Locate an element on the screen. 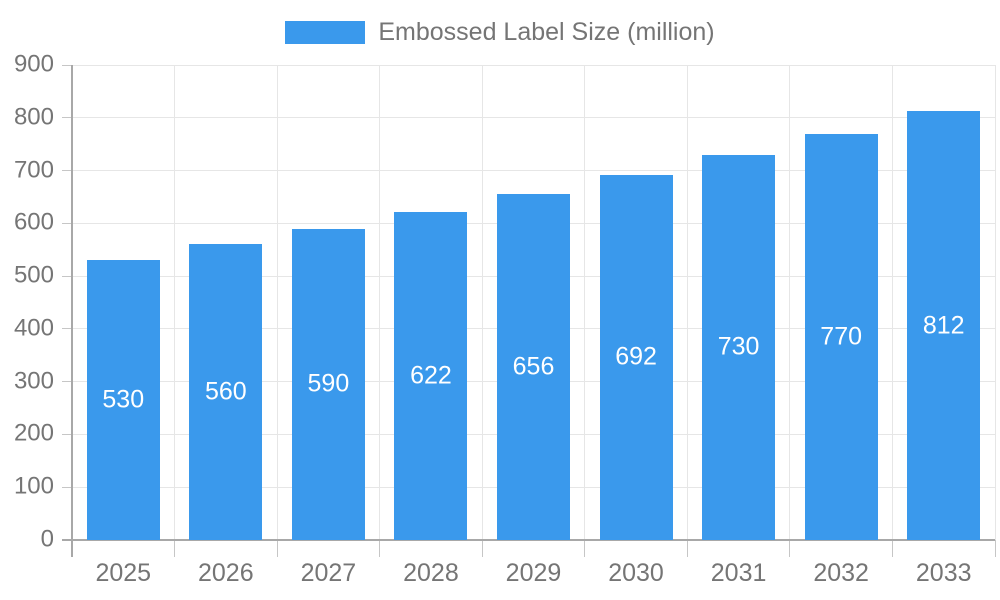 The height and width of the screenshot is (600, 1000). y-axis-tick-label: 800 is located at coordinates (33, 117).